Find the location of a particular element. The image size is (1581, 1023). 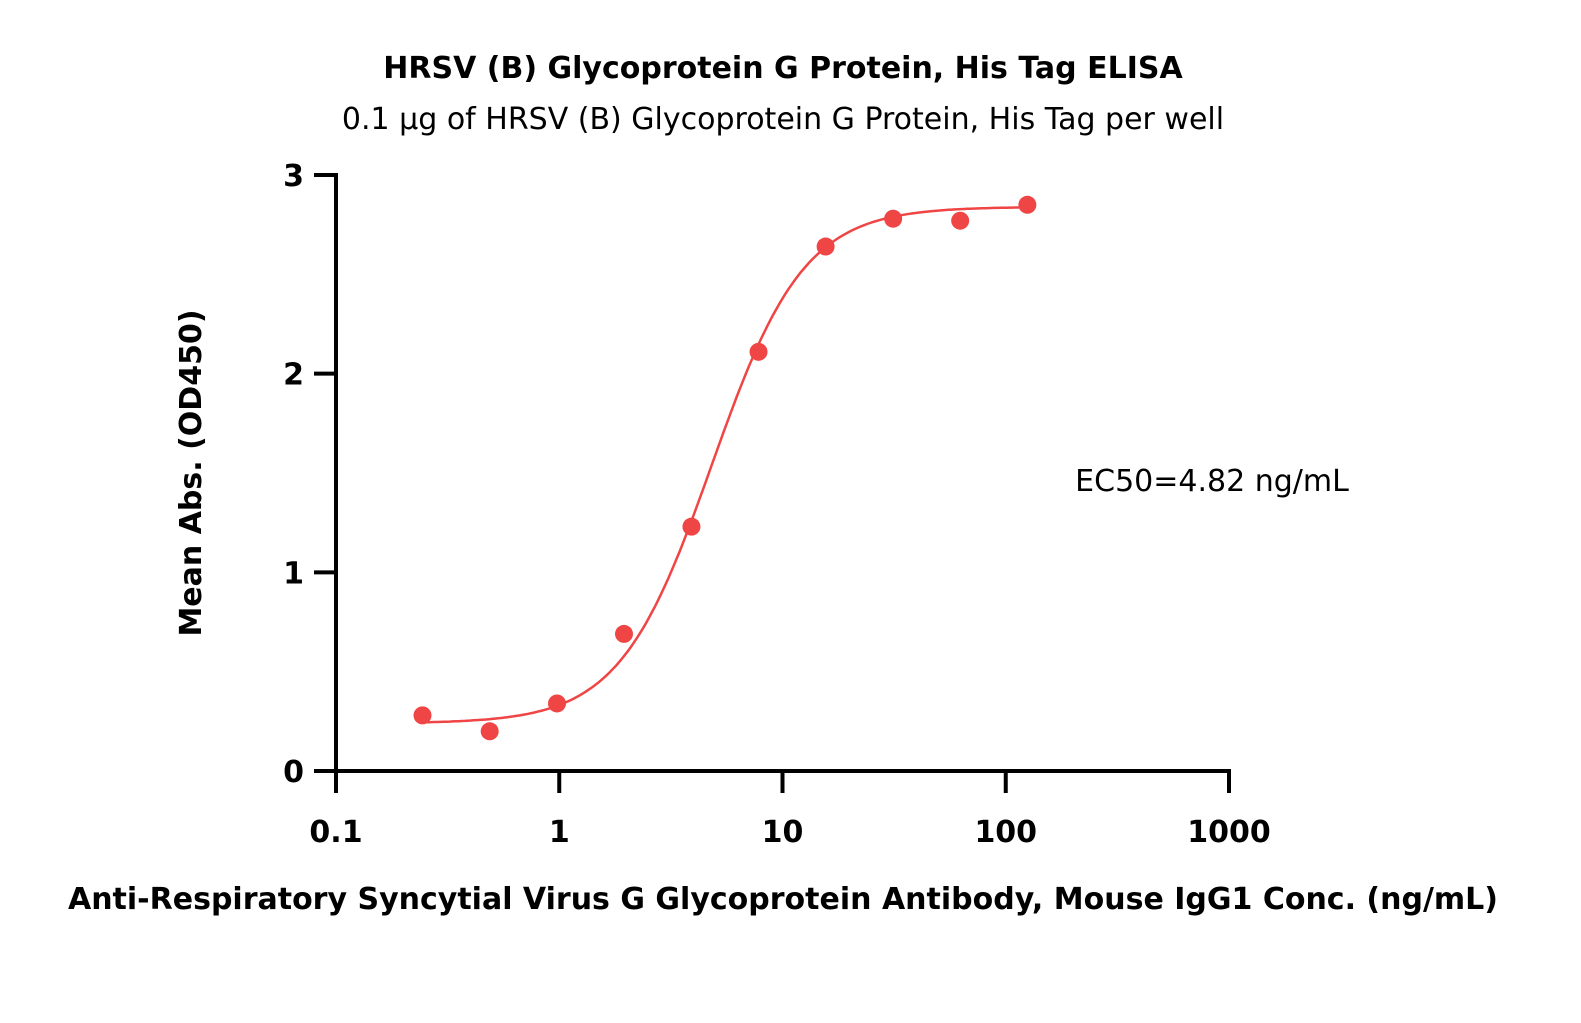

x-tick-label: 1 is located at coordinates (559, 832).